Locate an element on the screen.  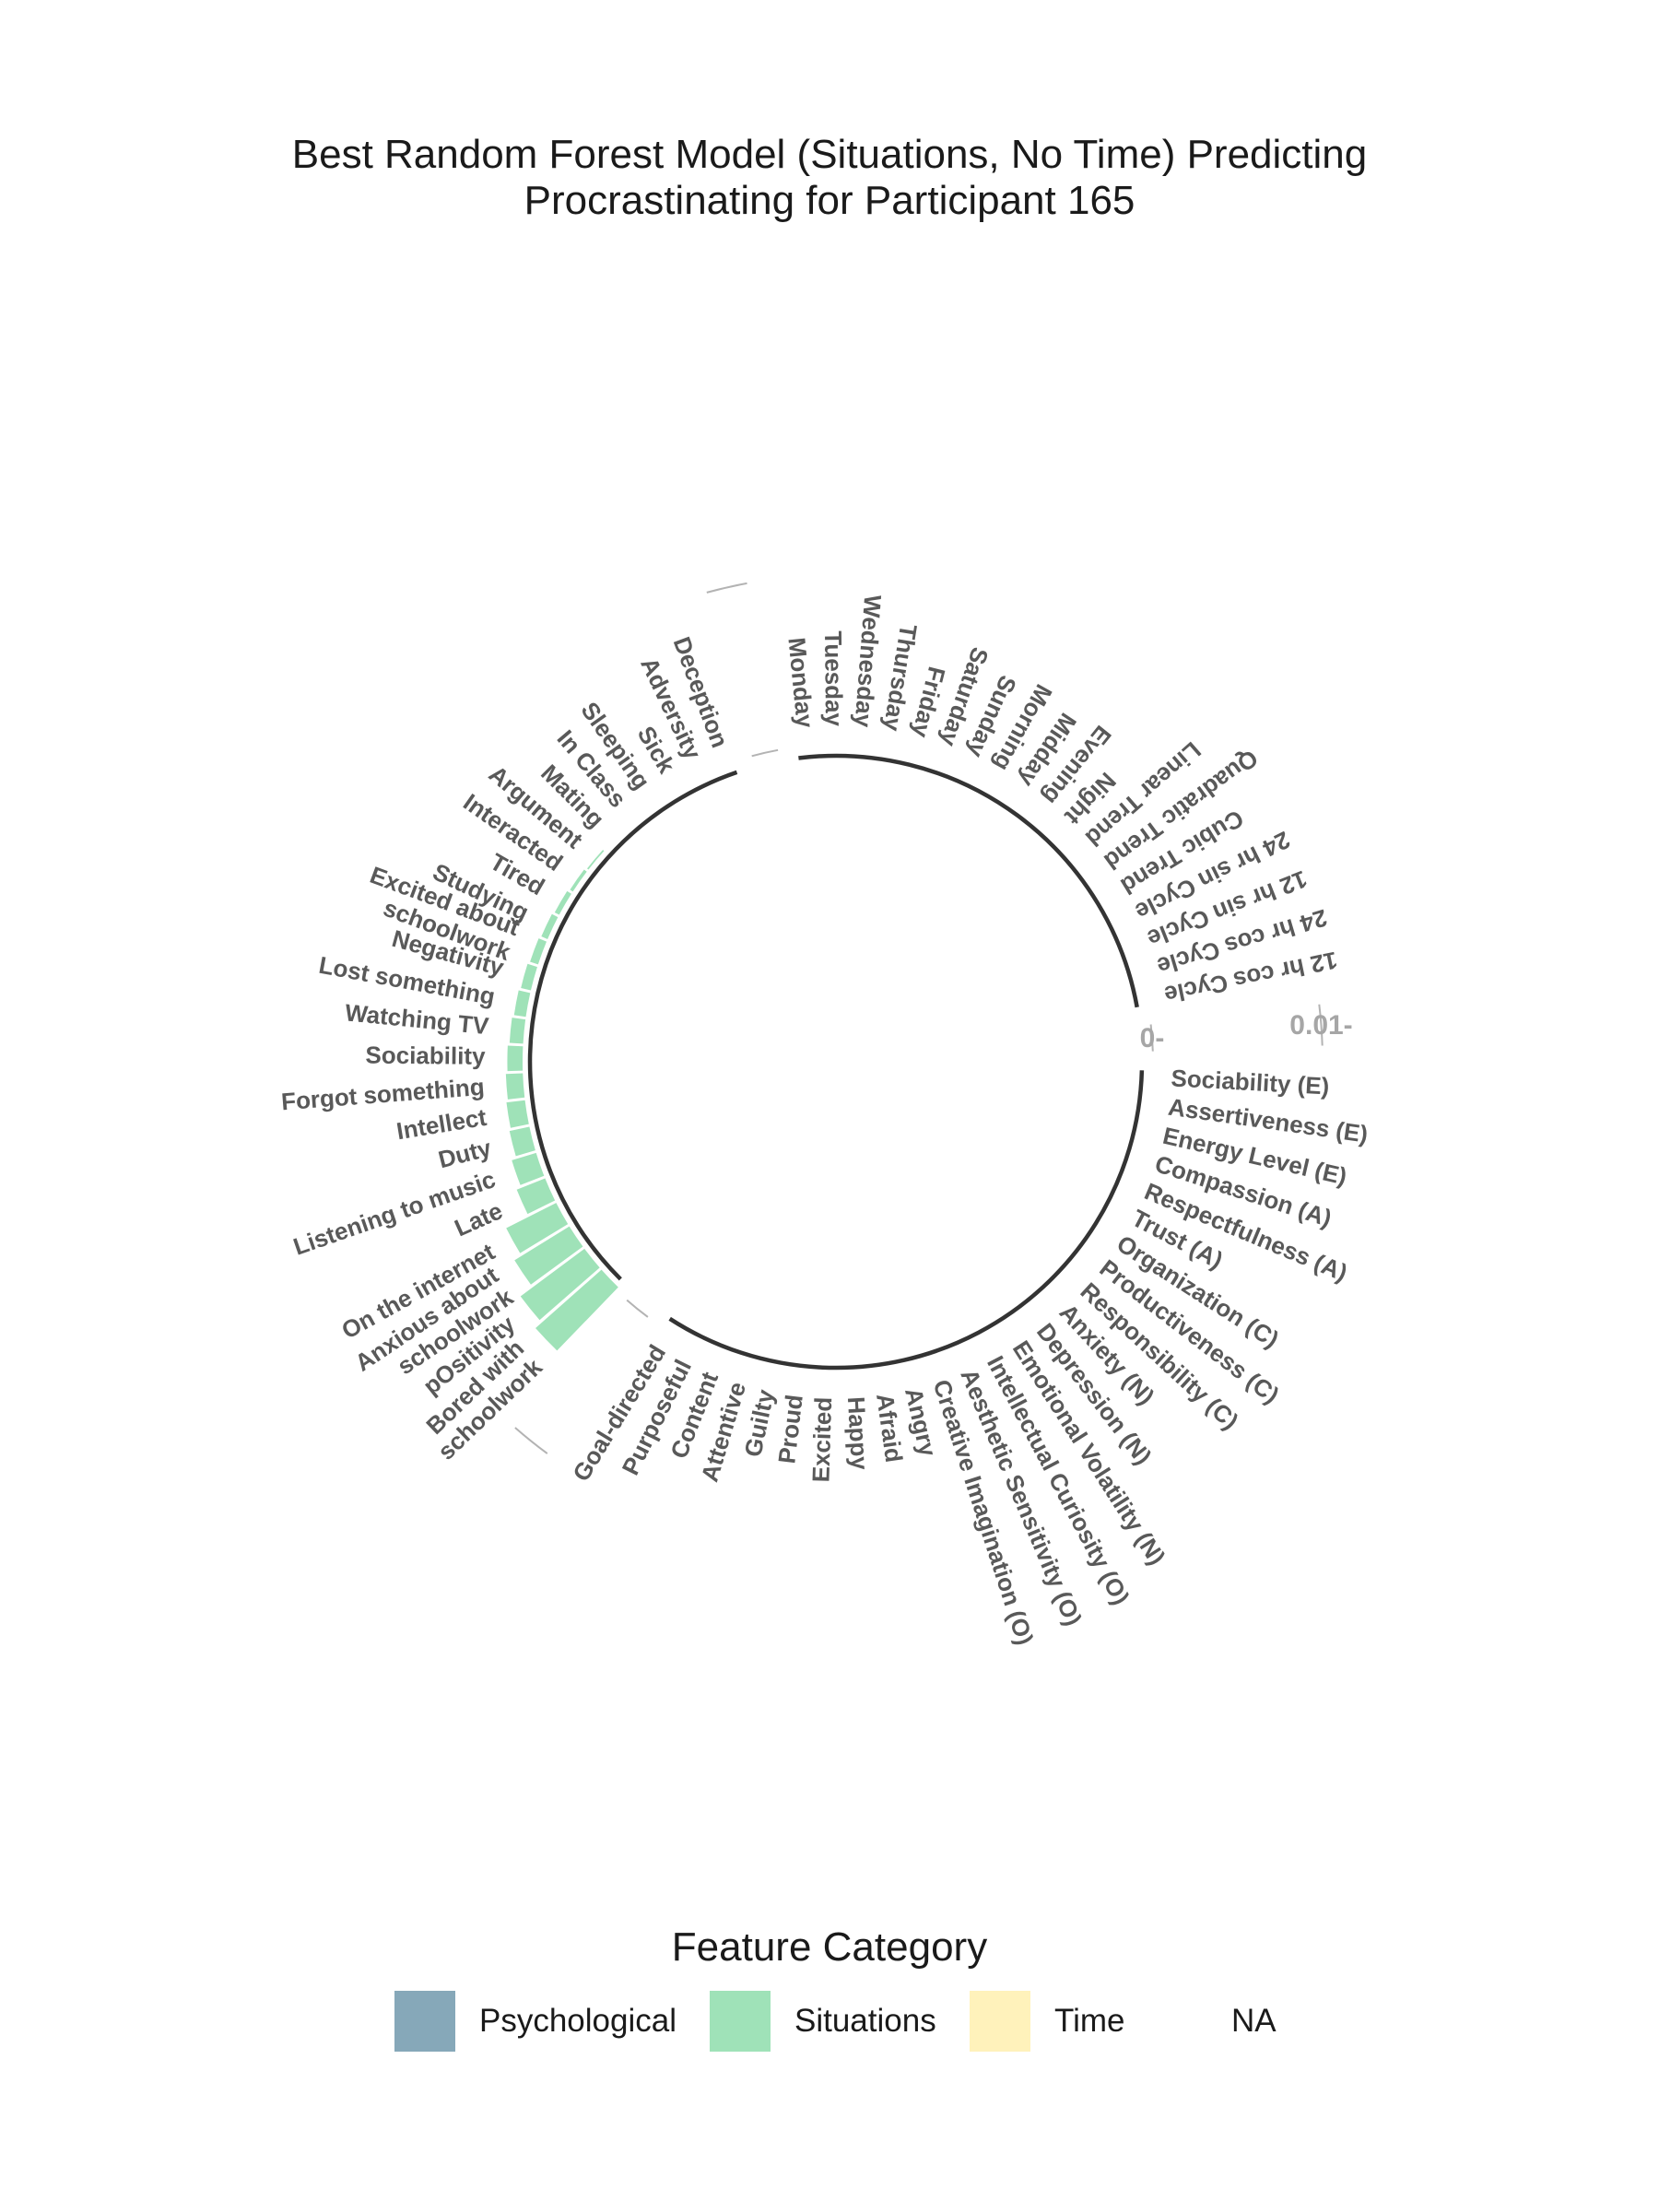
bar-late is located at coordinates (536, 1196).